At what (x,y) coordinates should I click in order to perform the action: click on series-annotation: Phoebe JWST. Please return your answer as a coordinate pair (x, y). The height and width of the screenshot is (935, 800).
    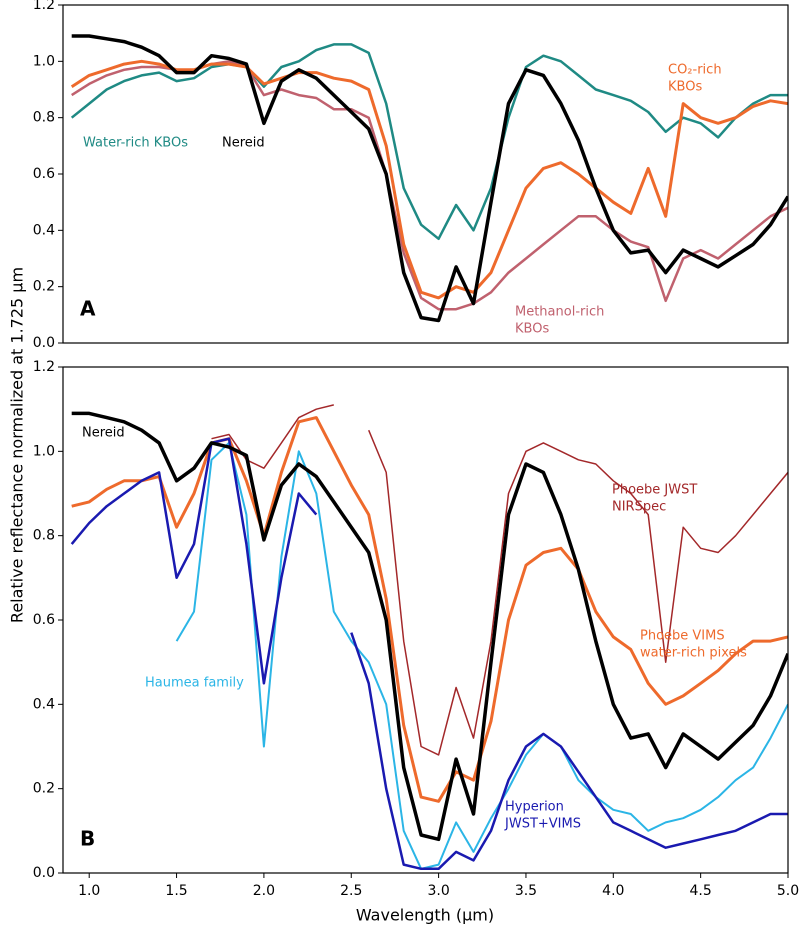
    Looking at the image, I should click on (654, 490).